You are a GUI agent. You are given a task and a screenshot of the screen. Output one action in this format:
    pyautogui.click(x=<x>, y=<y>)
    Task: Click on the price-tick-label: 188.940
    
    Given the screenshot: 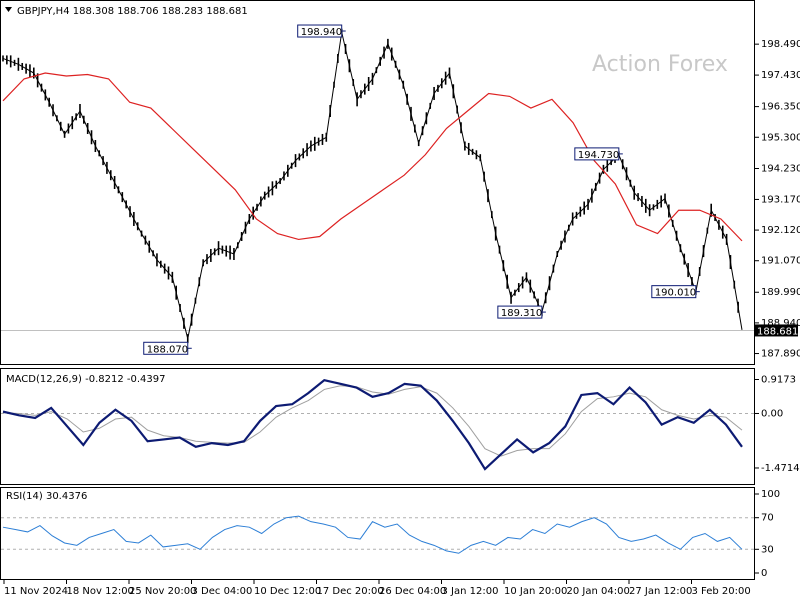 What is the action you would take?
    pyautogui.click(x=780, y=323)
    